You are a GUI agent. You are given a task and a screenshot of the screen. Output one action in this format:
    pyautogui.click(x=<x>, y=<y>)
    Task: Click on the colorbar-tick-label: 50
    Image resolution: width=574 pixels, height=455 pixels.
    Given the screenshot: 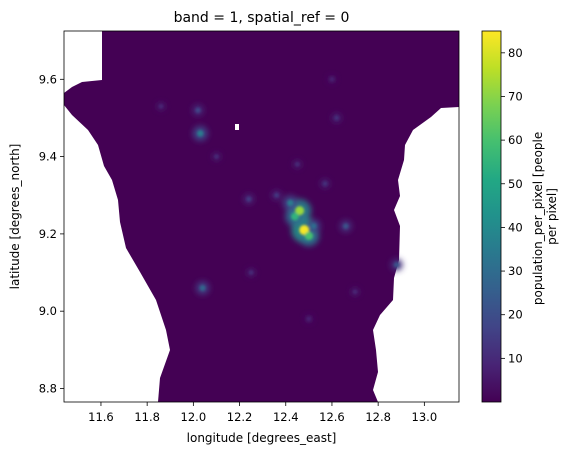 What is the action you would take?
    pyautogui.click(x=515, y=184)
    